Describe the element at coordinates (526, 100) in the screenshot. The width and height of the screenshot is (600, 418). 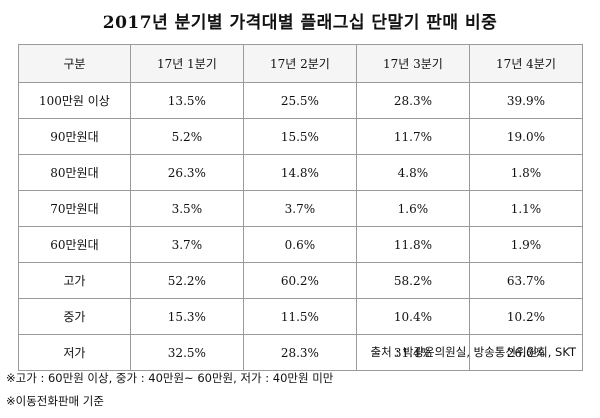
I see `share-cell: 39.9%` at that location.